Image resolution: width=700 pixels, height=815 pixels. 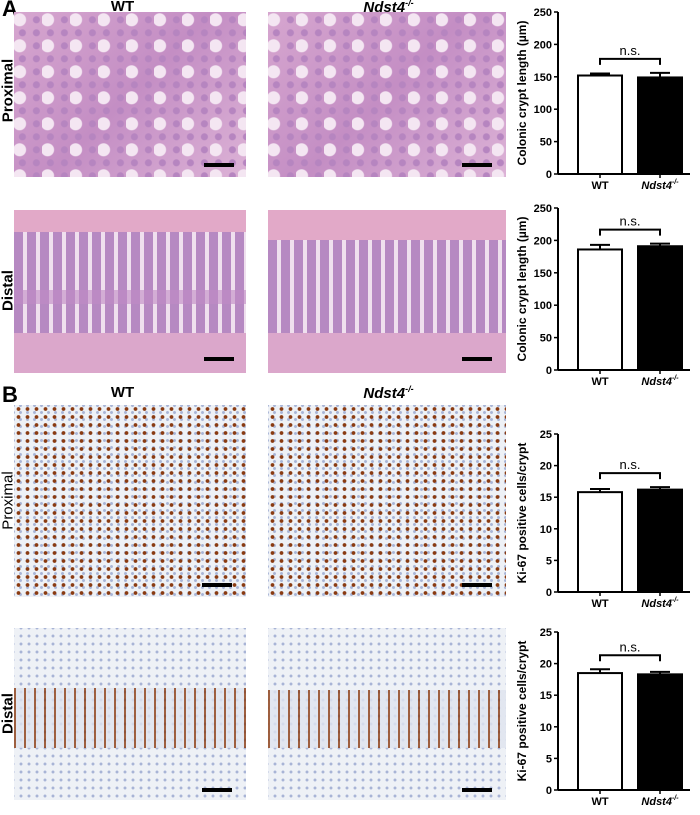 What do you see at coordinates (10, 10) in the screenshot?
I see `panel-letter-a: A` at bounding box center [10, 10].